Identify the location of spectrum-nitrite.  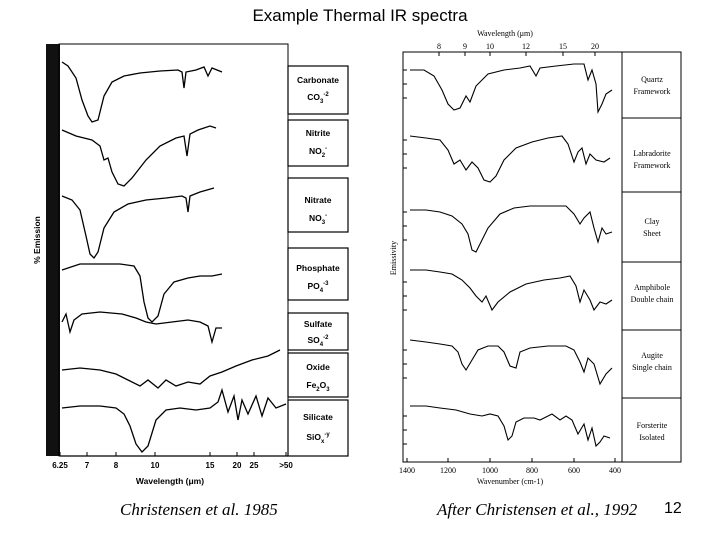
(139, 156).